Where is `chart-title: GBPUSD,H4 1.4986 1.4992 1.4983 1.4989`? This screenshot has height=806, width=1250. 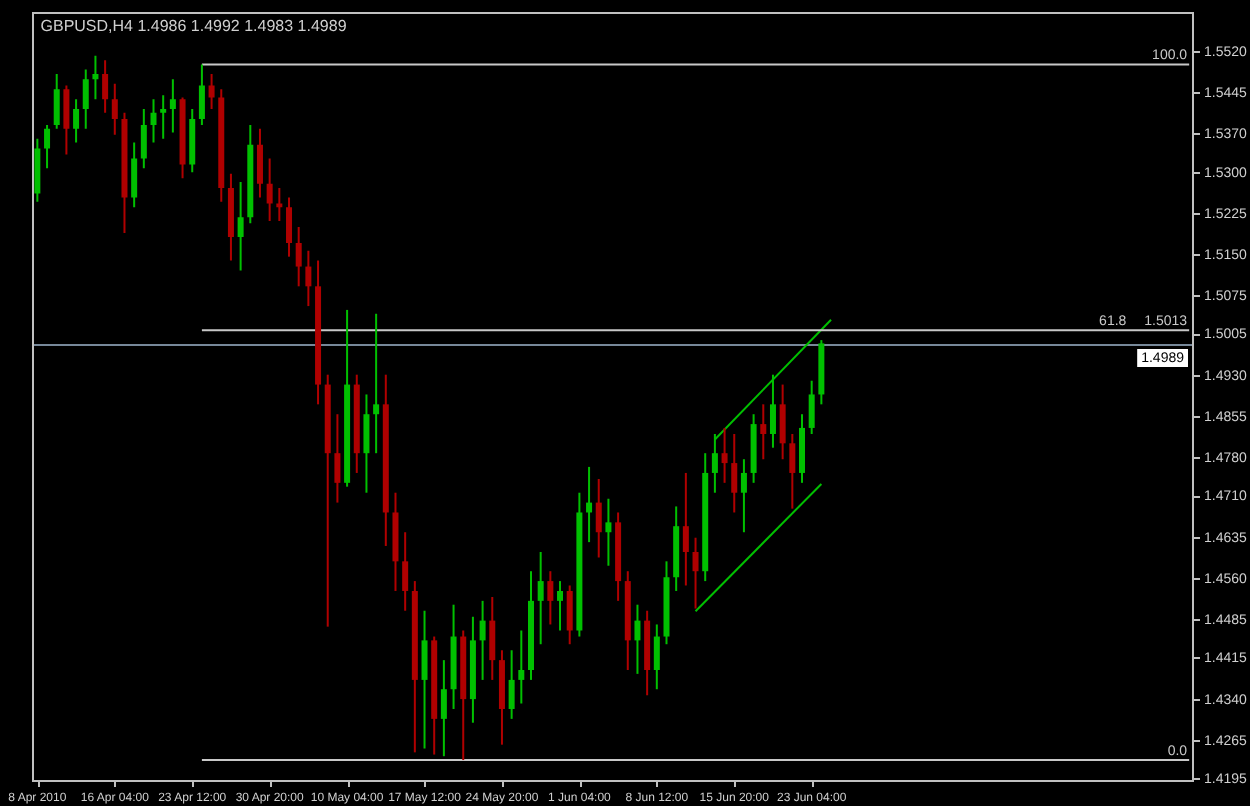
chart-title: GBPUSD,H4 1.4986 1.4992 1.4983 1.4989 is located at coordinates (194, 25).